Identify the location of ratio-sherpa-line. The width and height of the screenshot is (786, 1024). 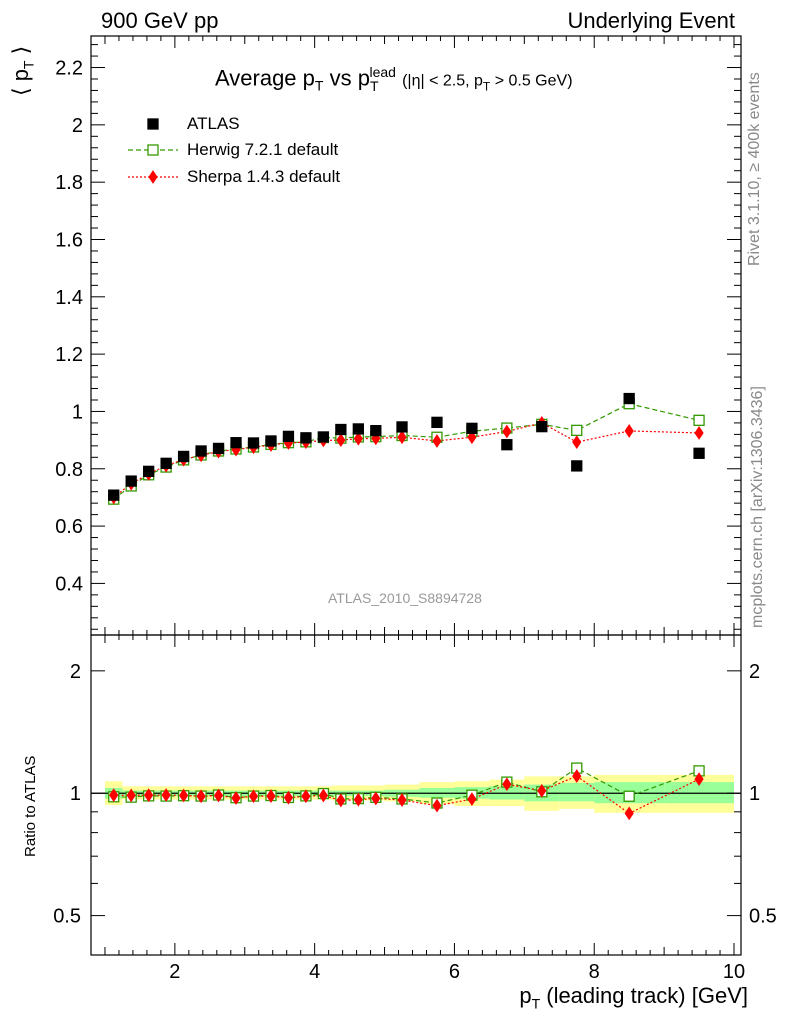
(406, 795).